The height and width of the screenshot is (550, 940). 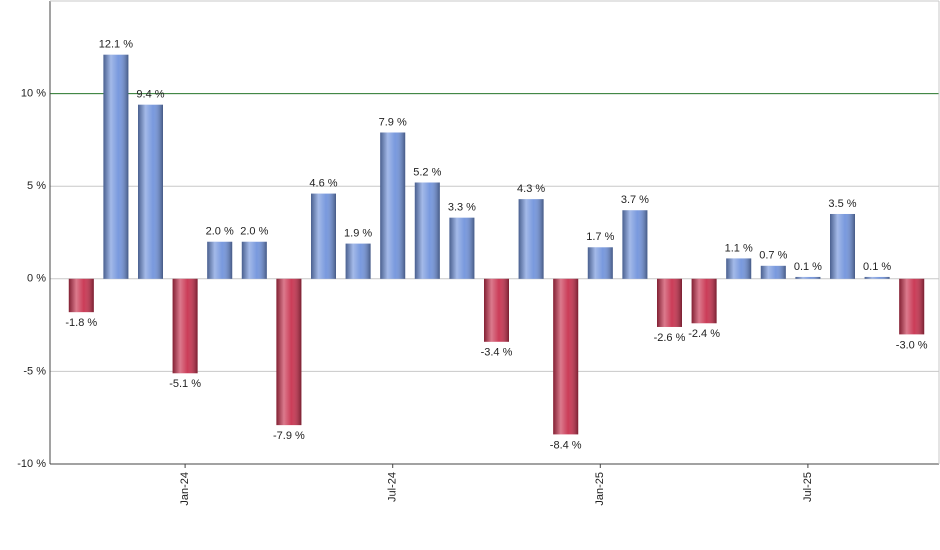 What do you see at coordinates (497, 353) in the screenshot?
I see `value-label: -3.4 %` at bounding box center [497, 353].